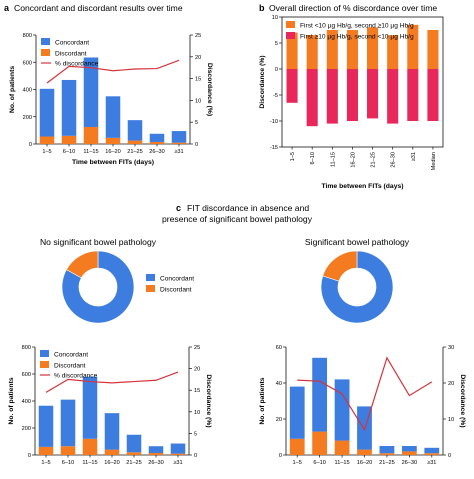 This screenshot has height=479, width=474. What do you see at coordinates (71, 54) in the screenshot?
I see `a-legend-label-discordant: Discordant` at bounding box center [71, 54].